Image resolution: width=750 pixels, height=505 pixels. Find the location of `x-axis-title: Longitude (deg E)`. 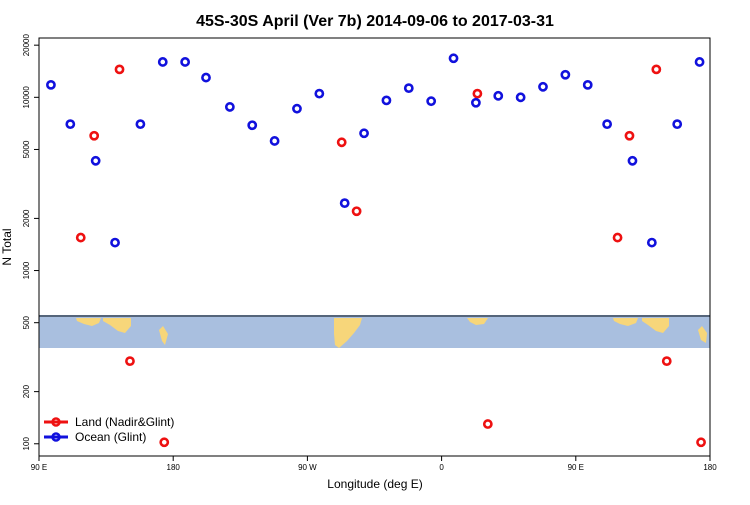

x-axis-title: Longitude (deg E) is located at coordinates (374, 484).